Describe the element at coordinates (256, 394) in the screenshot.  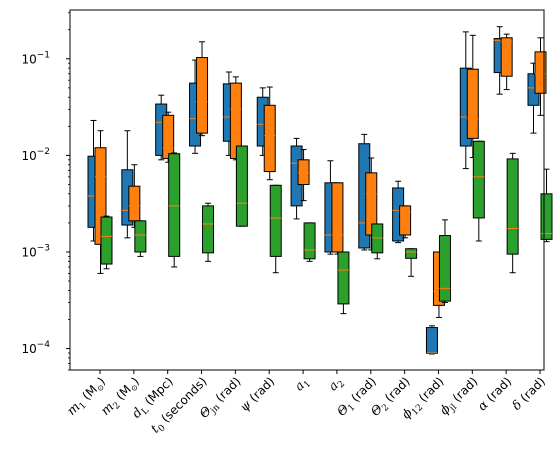
I see `x-tick-label-6: ψ (rad)` at that location.